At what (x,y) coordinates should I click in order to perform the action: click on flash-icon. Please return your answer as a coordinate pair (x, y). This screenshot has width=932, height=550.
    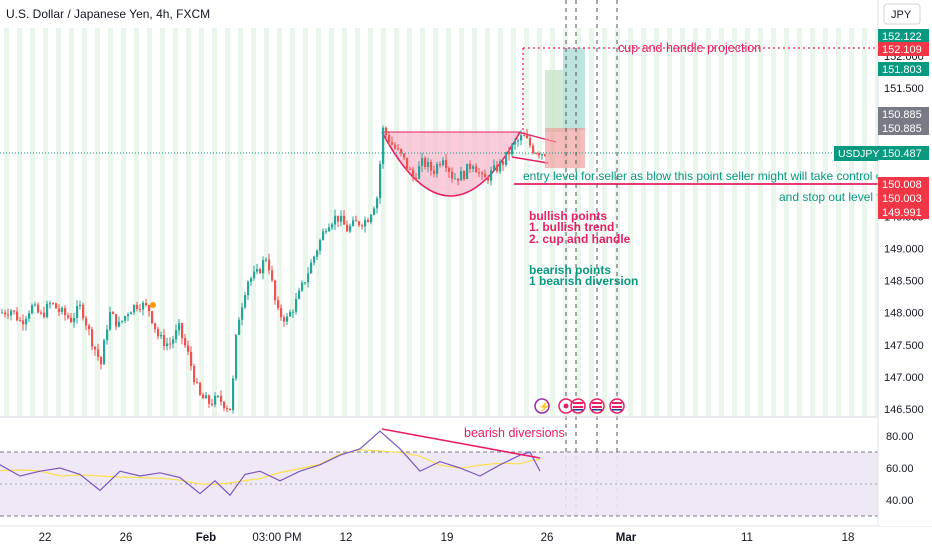
    Looking at the image, I should click on (542, 406).